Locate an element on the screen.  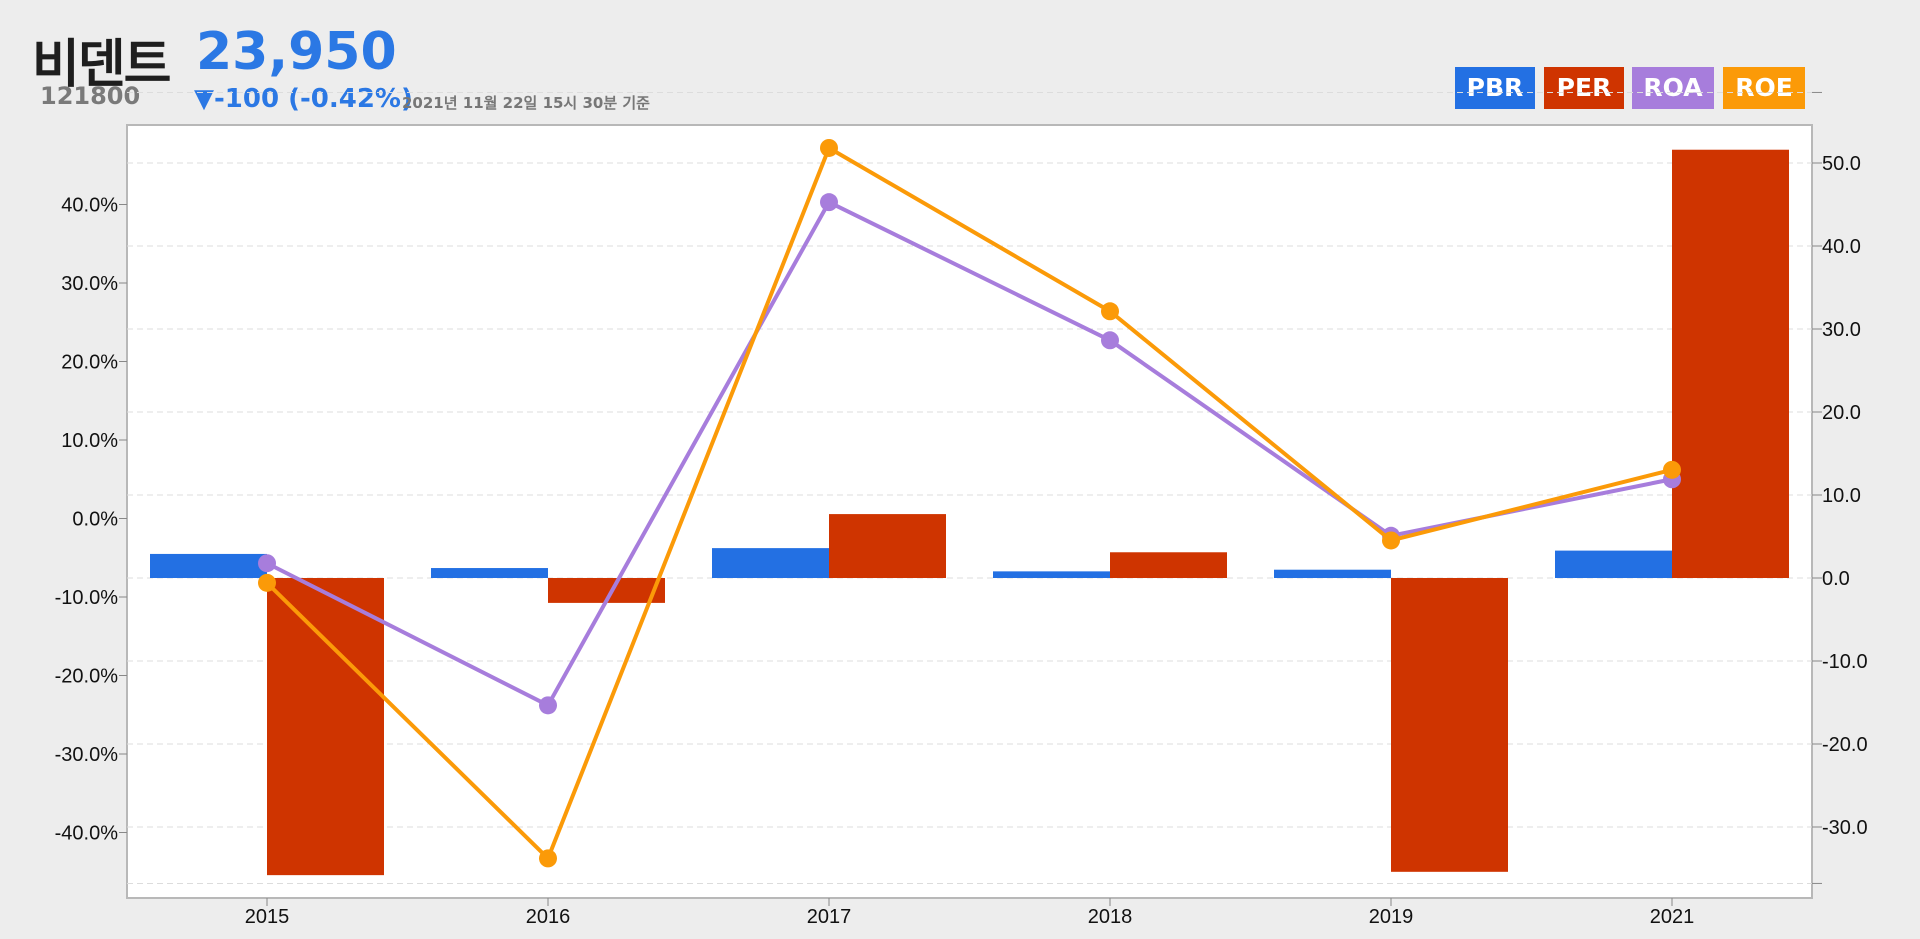
left-tick-label: 30.0% is located at coordinates (89, 284).